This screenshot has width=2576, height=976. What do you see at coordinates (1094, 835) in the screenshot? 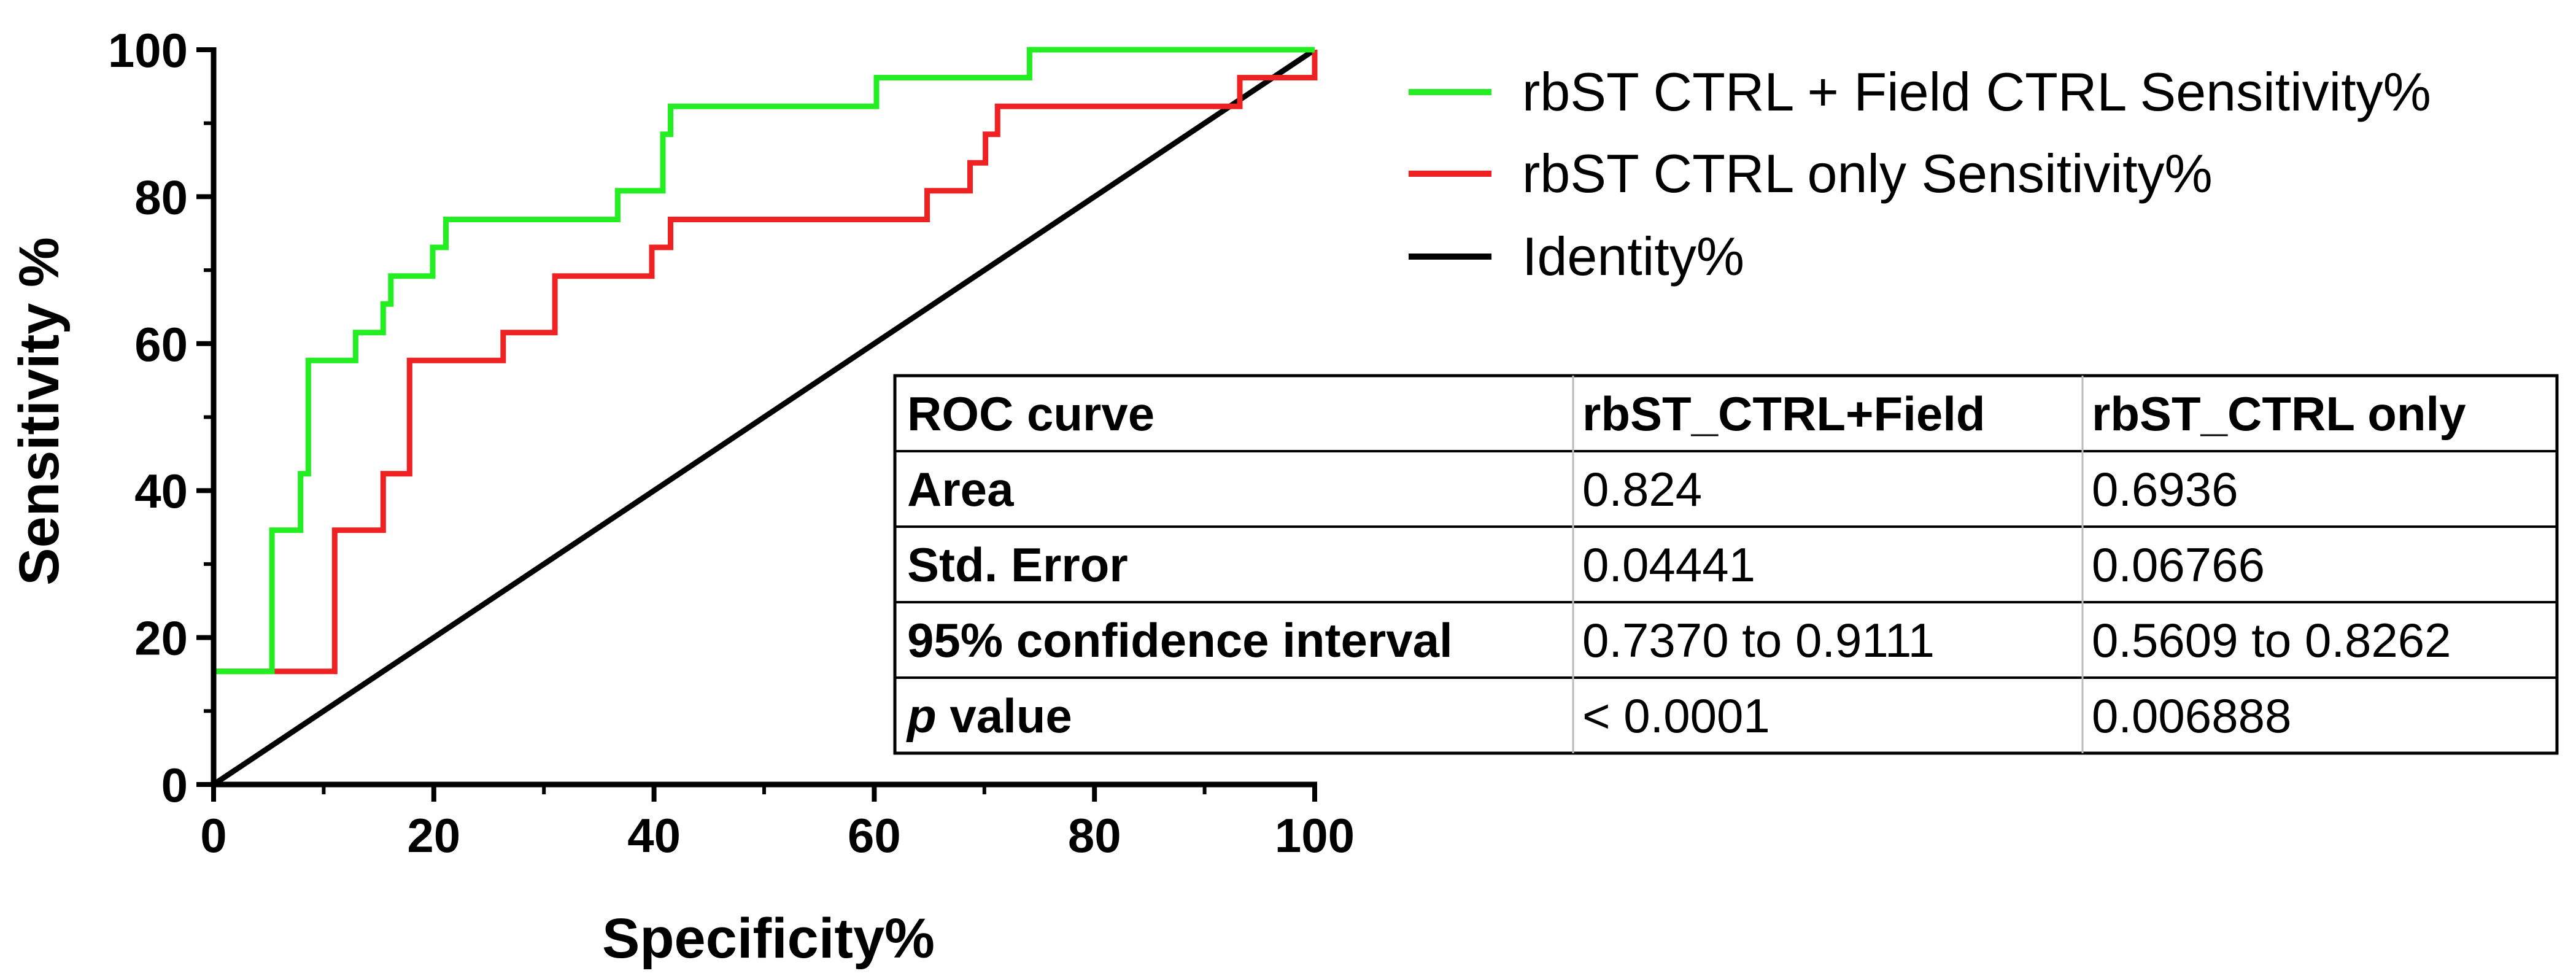
I see `x-tick-label: 80` at bounding box center [1094, 835].